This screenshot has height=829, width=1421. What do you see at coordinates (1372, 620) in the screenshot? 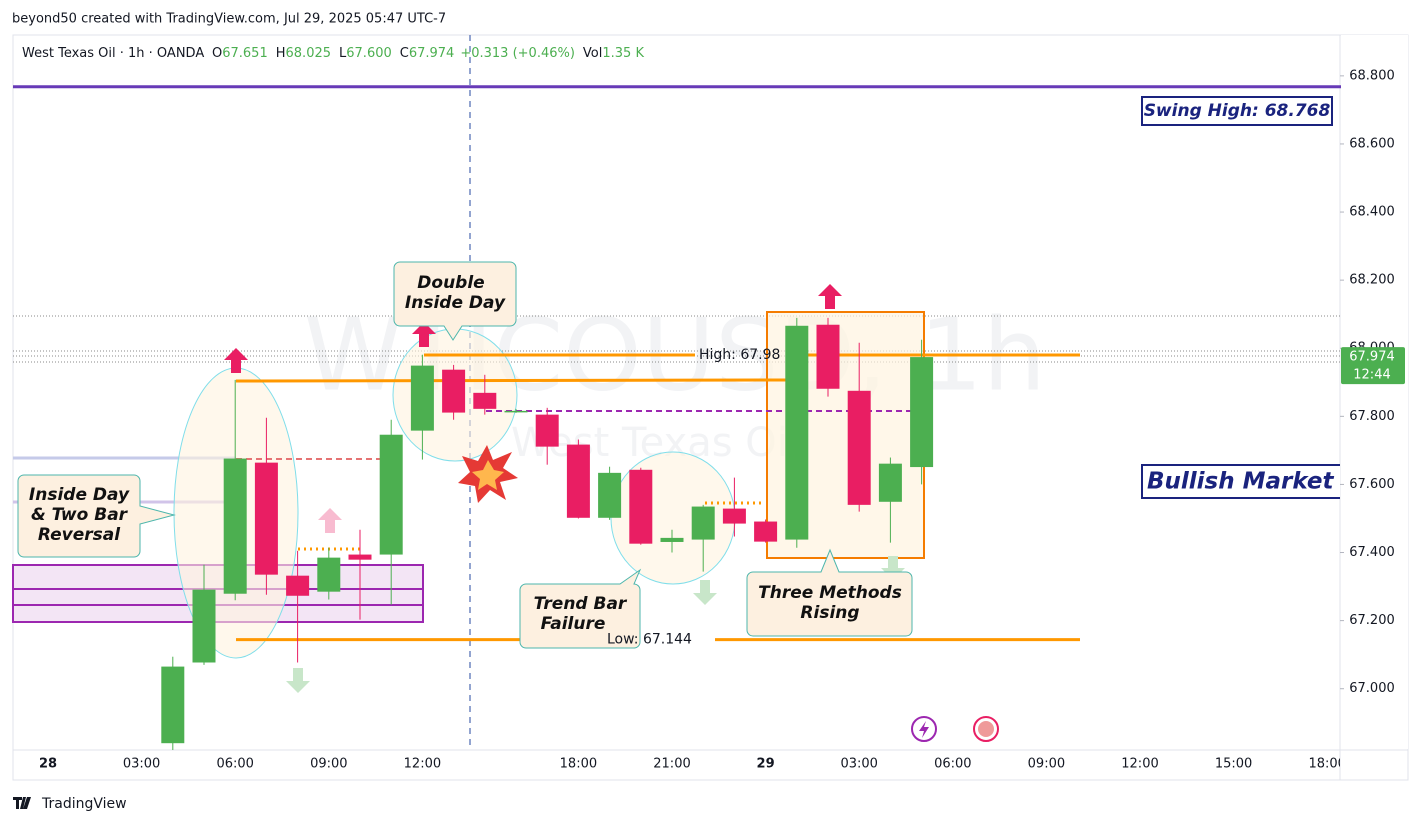
I see `y-tick-label: 67.200` at bounding box center [1372, 620].